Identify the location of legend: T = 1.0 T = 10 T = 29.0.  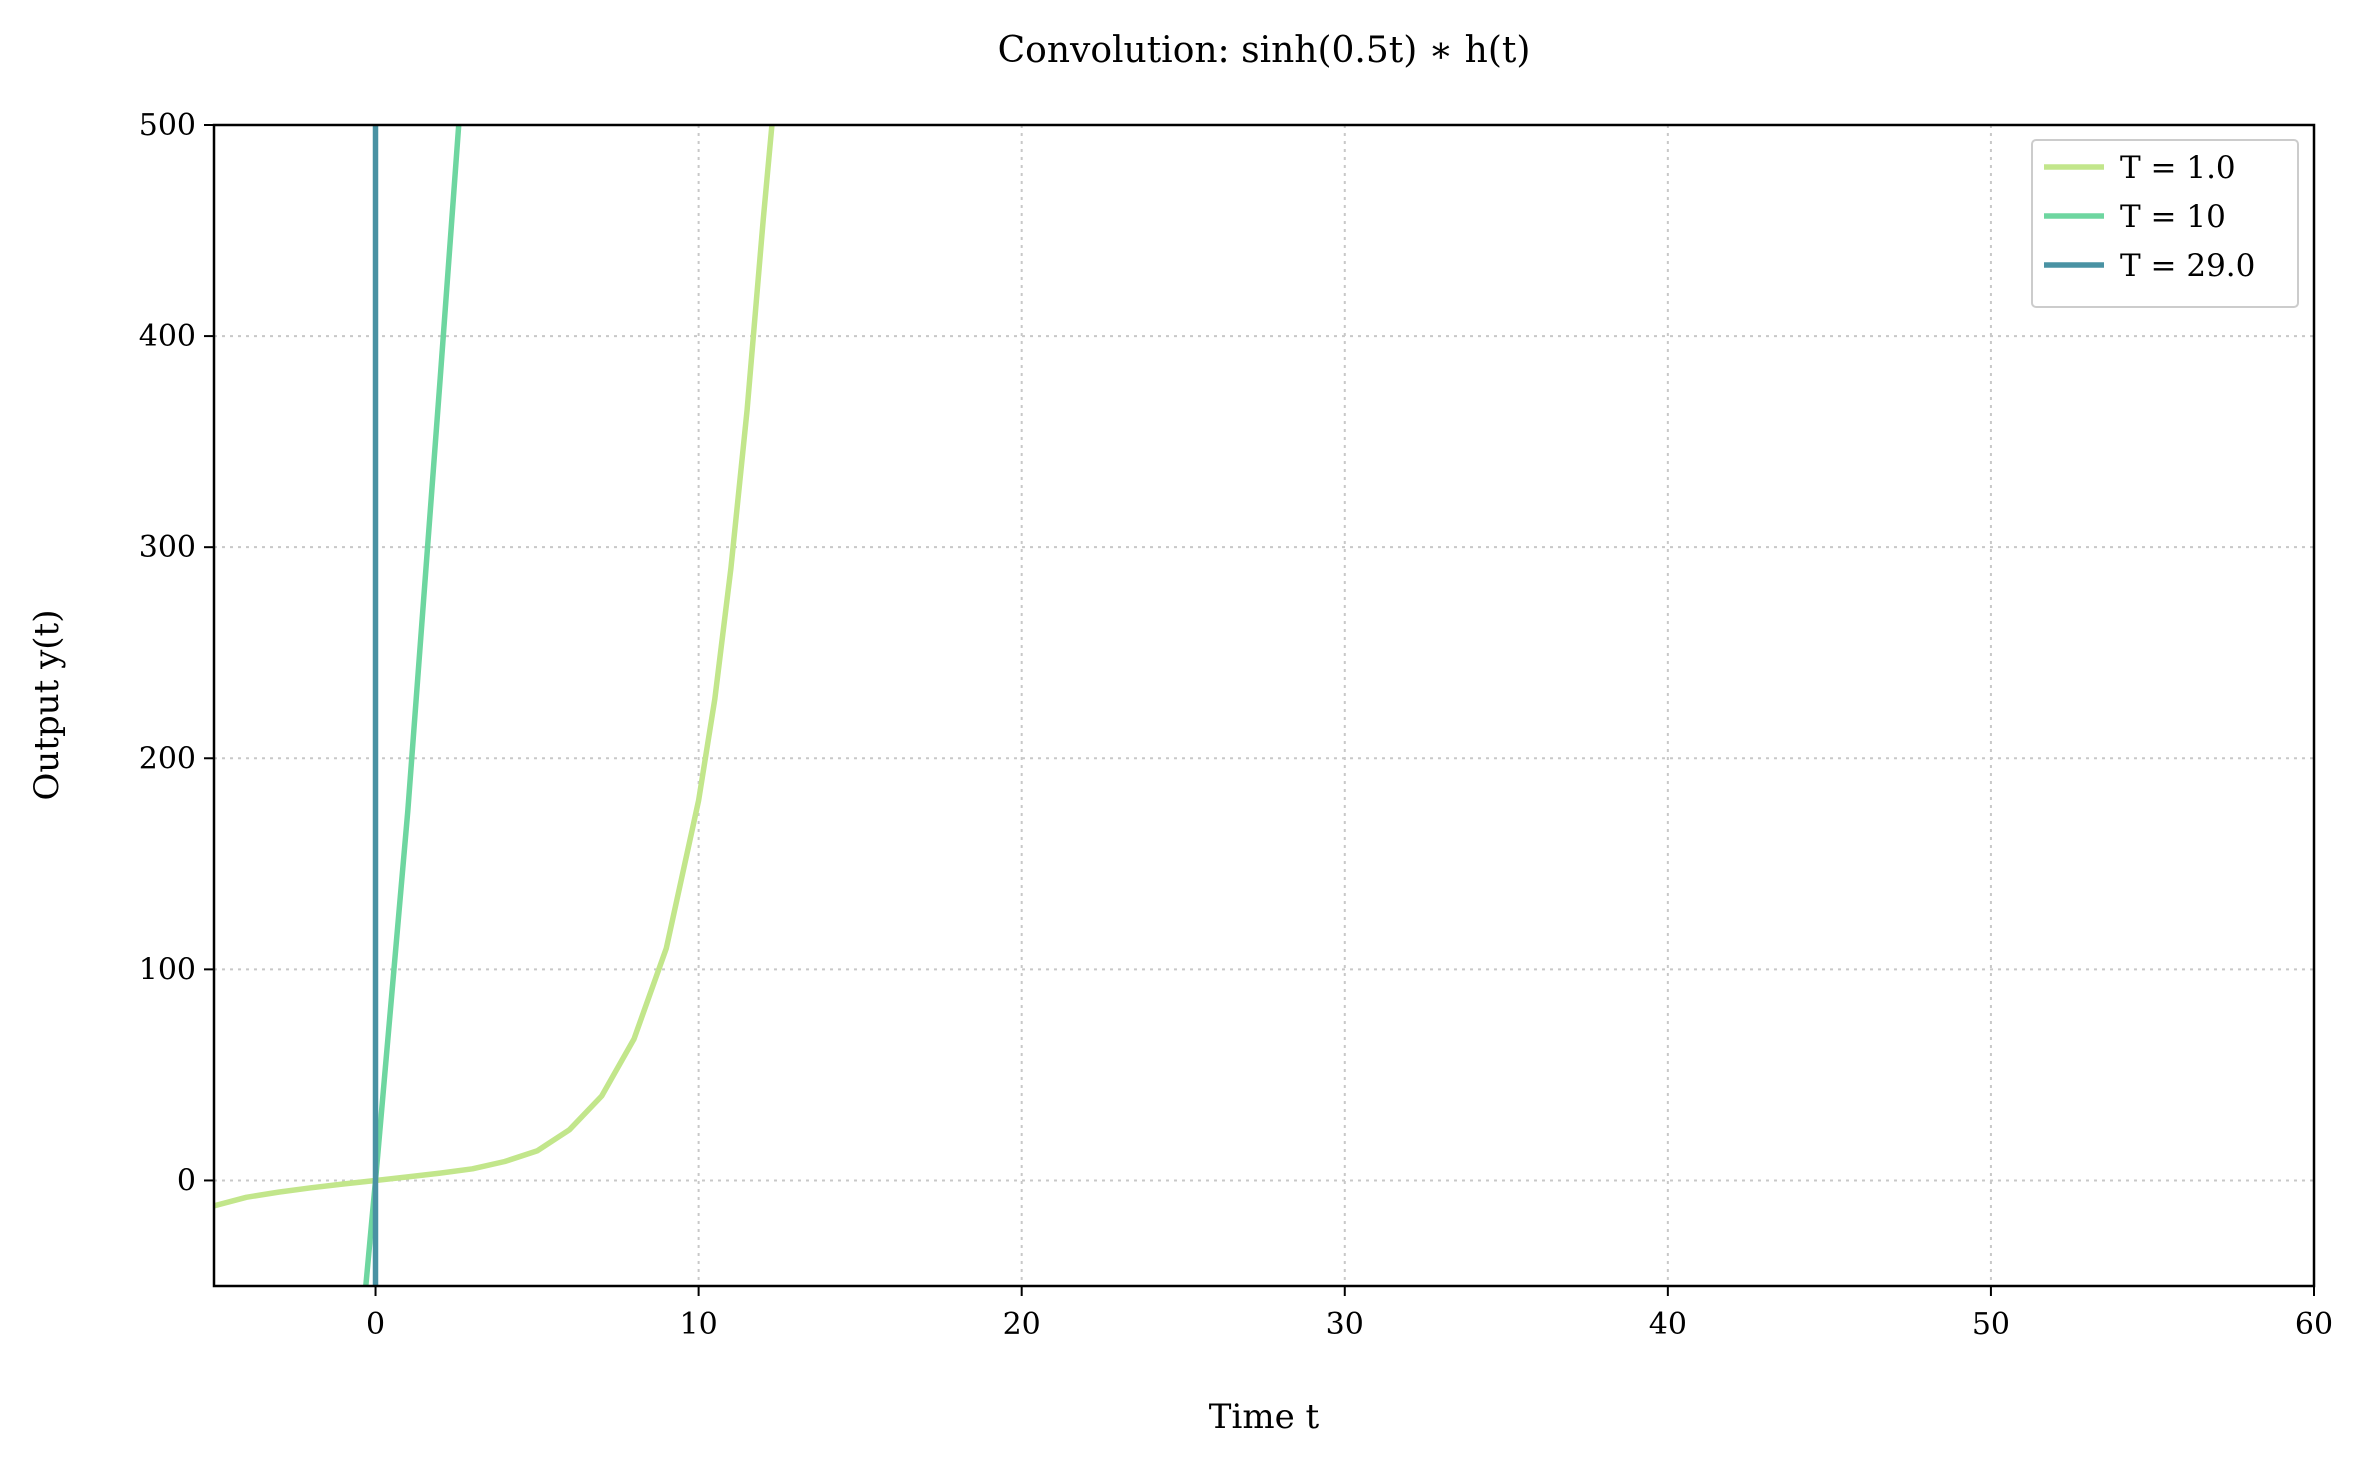
(2165, 223).